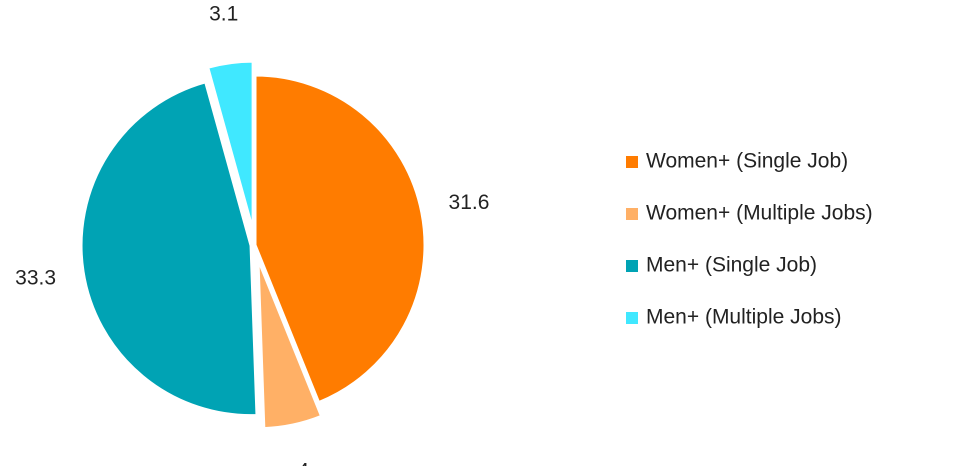 This screenshot has width=953, height=466. What do you see at coordinates (747, 161) in the screenshot?
I see `legend-label: Women+ (Single Job)` at bounding box center [747, 161].